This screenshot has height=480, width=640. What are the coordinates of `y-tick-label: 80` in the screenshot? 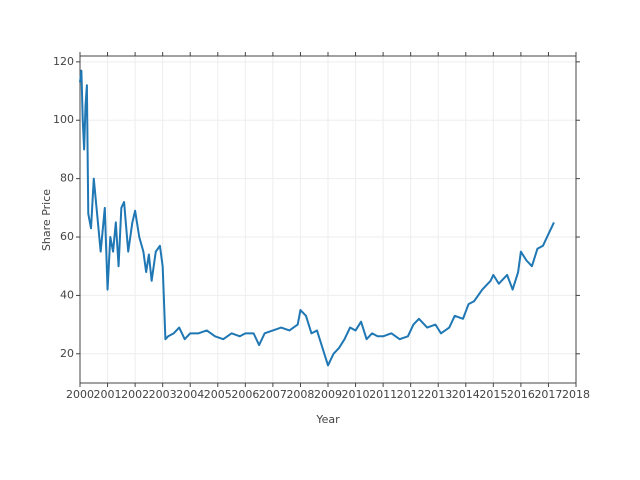 It's located at (67, 178).